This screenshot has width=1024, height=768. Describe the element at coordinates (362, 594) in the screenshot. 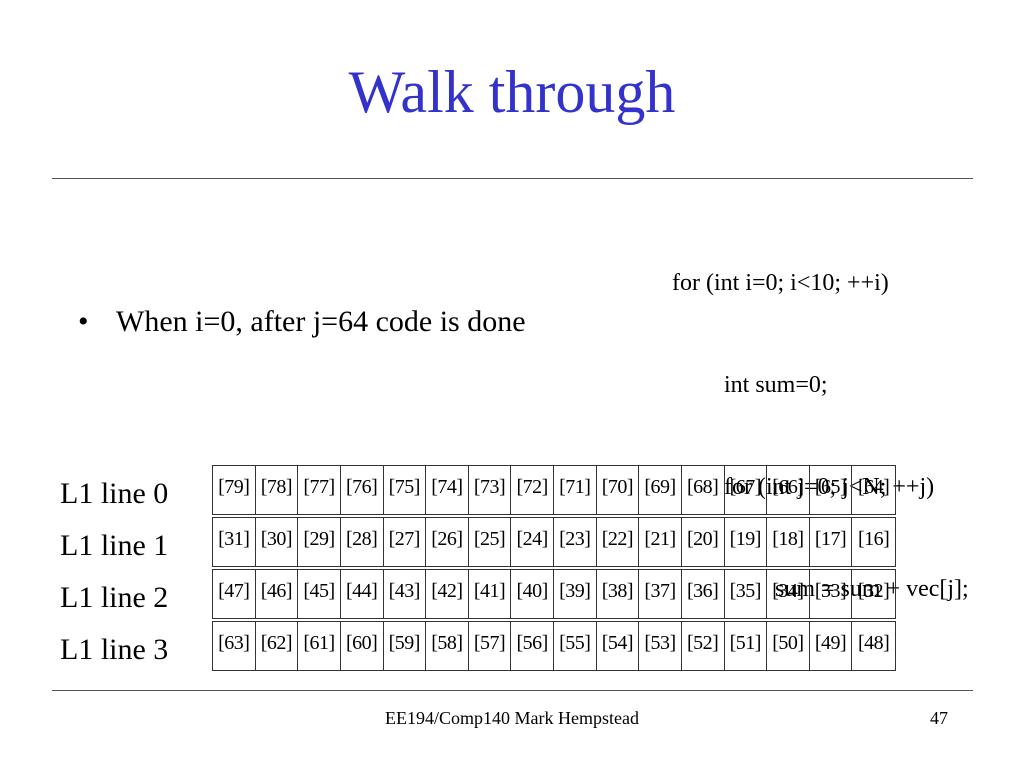

I see `cache-cell: [44]` at that location.